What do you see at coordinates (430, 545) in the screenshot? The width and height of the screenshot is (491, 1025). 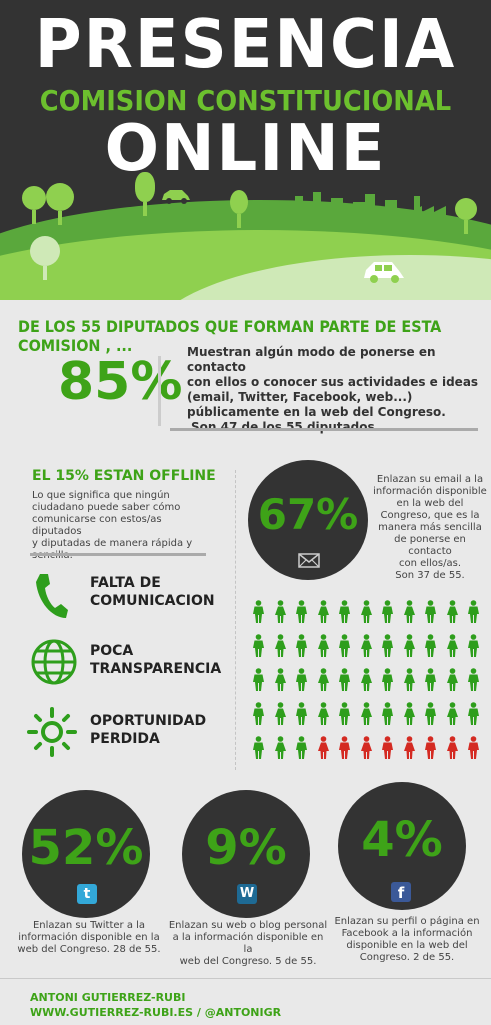 I see `email-text-line: de ponerse en contacto` at bounding box center [430, 545].